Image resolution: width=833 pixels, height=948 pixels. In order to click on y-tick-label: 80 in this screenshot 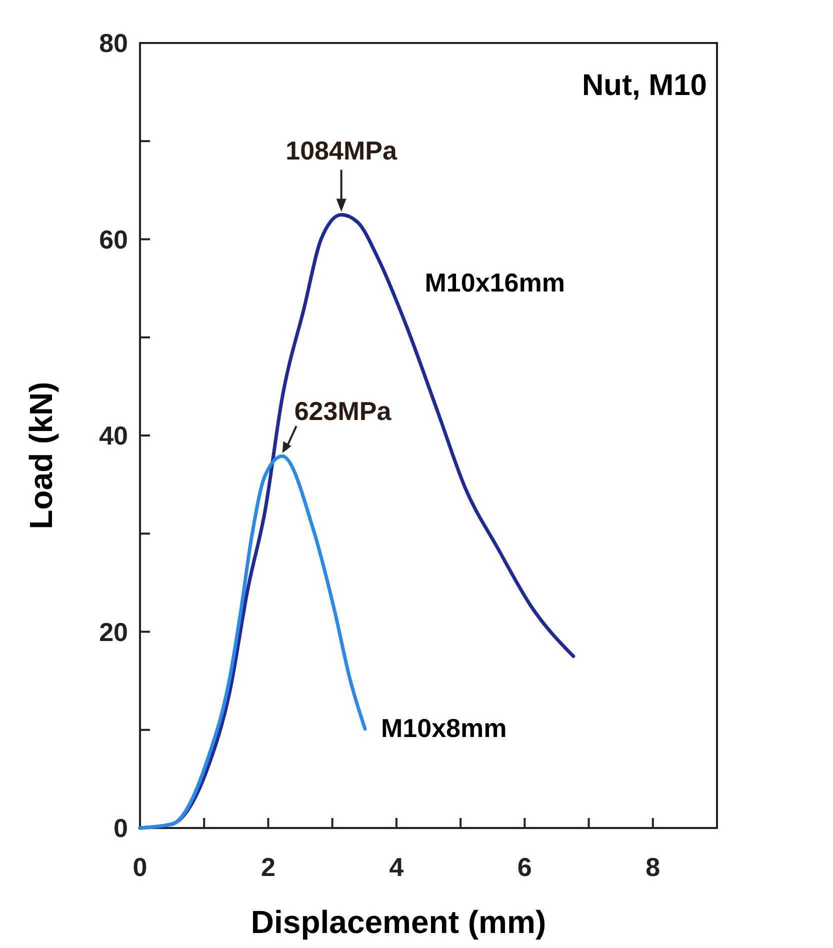, I will do `click(113, 43)`.